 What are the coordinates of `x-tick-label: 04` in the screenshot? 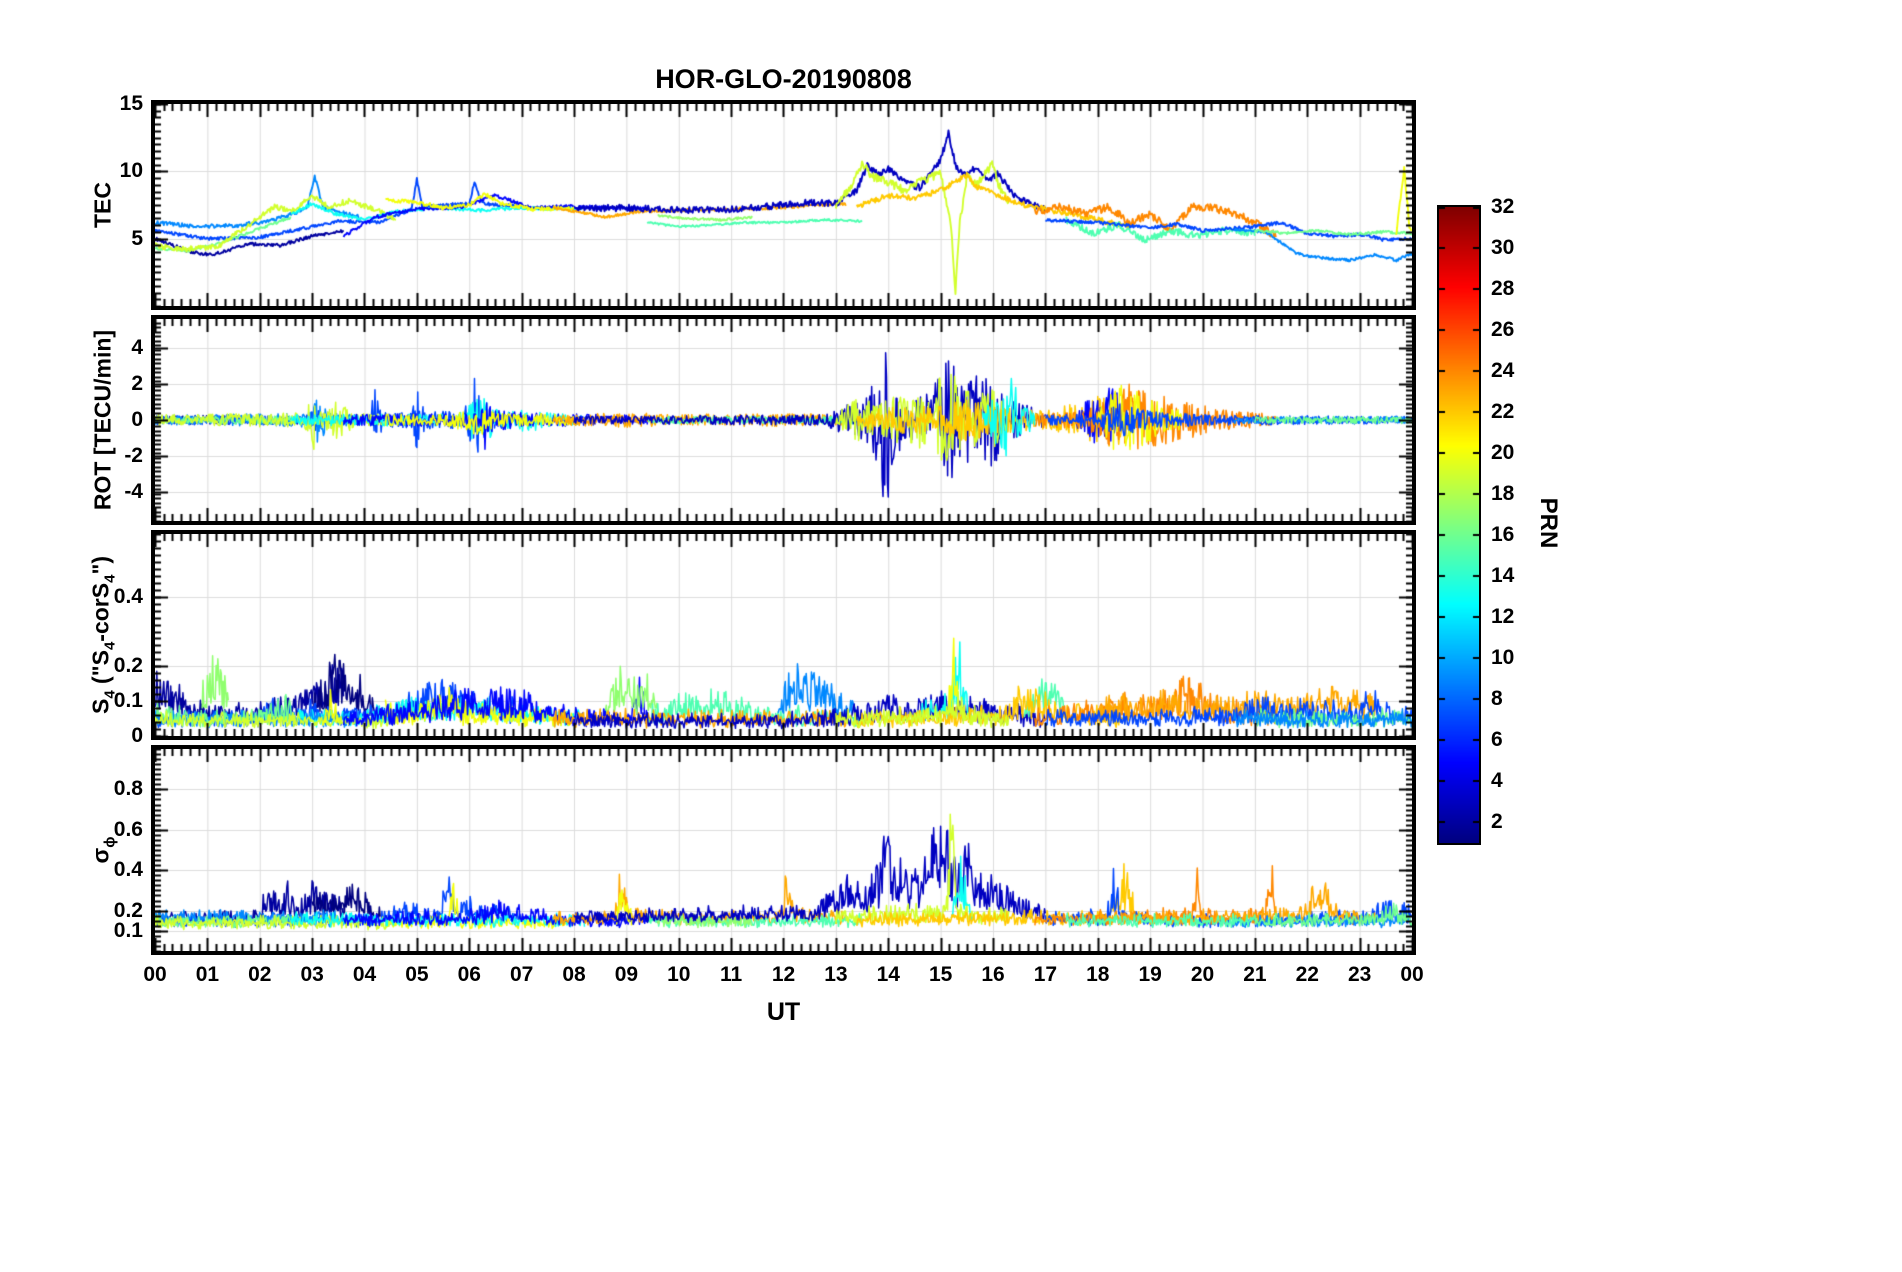 It's located at (364, 974).